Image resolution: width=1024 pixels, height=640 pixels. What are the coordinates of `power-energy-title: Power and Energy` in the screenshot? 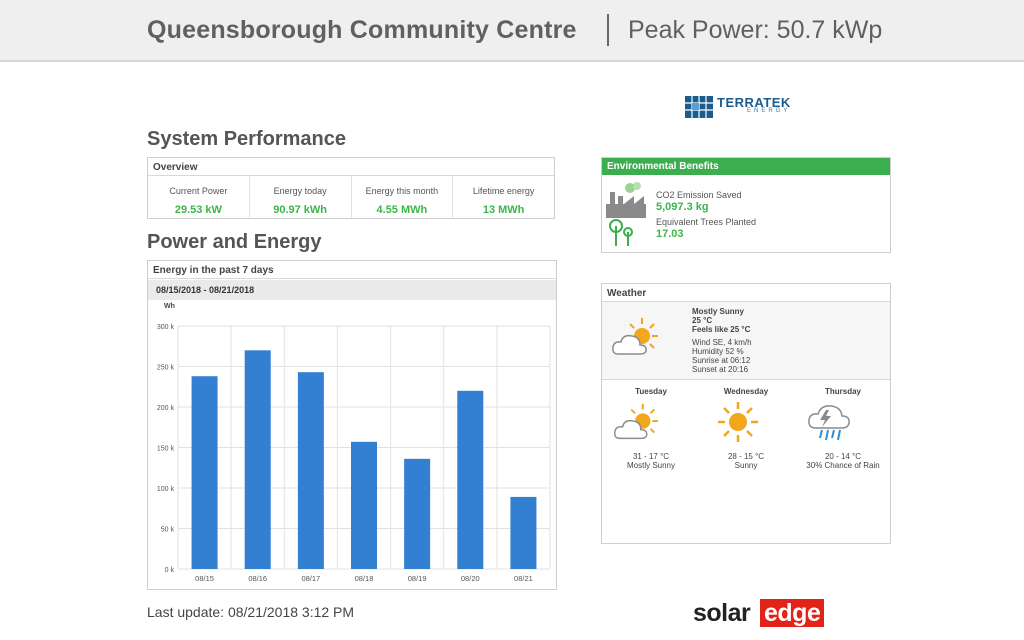 It's located at (234, 242).